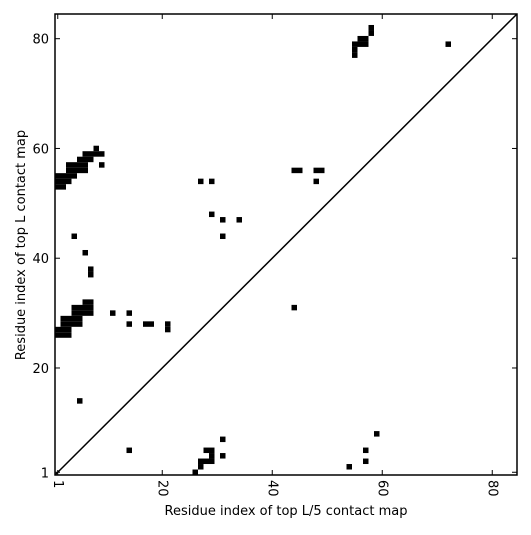 The image size is (531, 535). I want to click on x-tick-label: 40, so click(271, 488).